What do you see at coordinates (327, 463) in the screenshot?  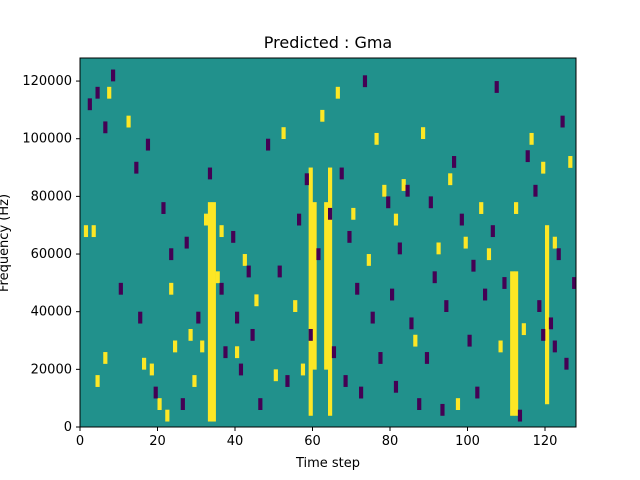 I see `x-axis-label: Time step` at bounding box center [327, 463].